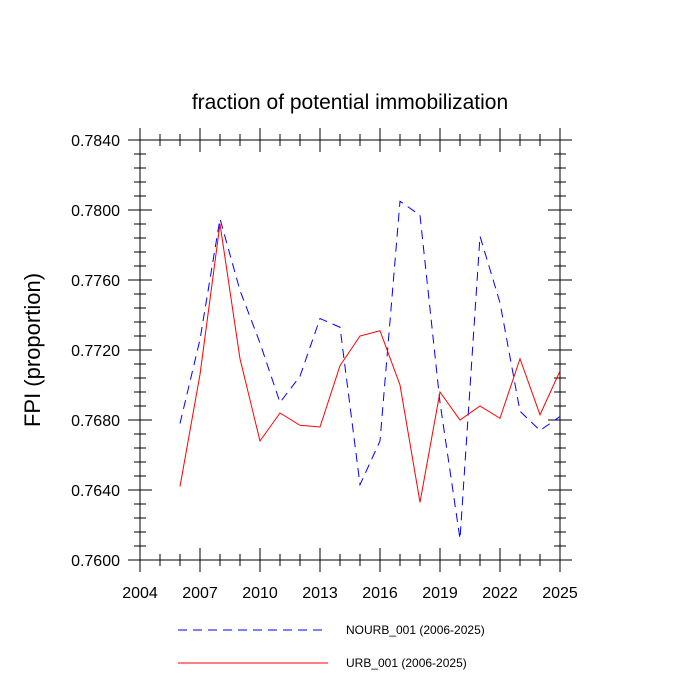 The image size is (700, 700). I want to click on x-tick-label: 2010, so click(260, 593).